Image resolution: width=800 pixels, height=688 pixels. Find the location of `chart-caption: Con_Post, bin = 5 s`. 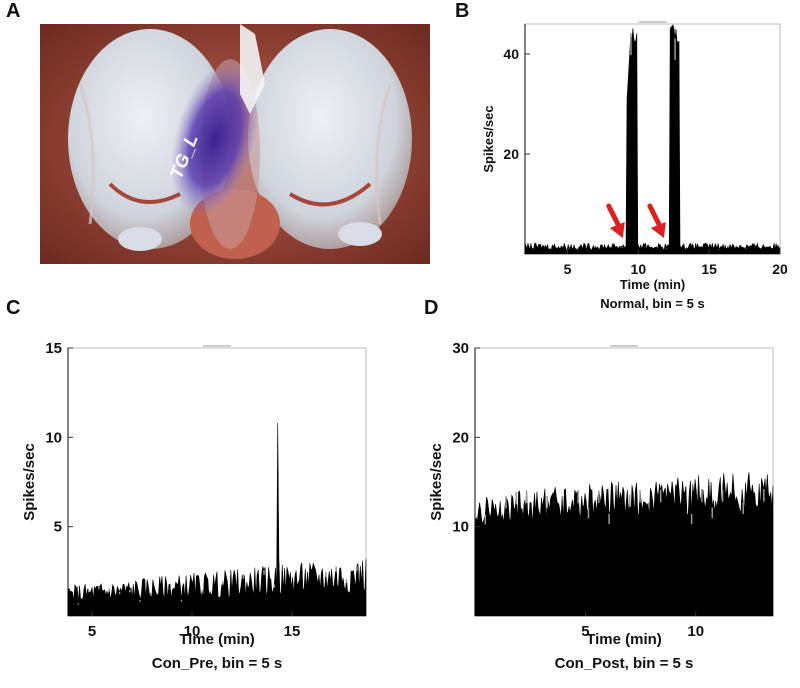

chart-caption: Con_Post, bin = 5 s is located at coordinates (624, 663).